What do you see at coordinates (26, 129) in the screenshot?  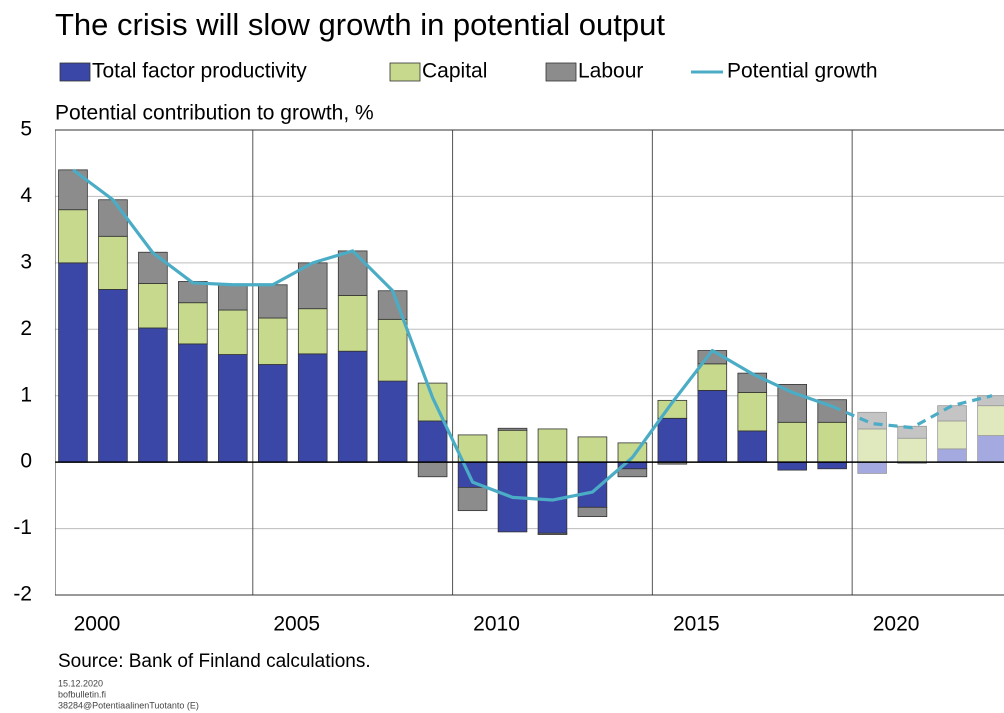 I see `y-tick-label: 5` at bounding box center [26, 129].